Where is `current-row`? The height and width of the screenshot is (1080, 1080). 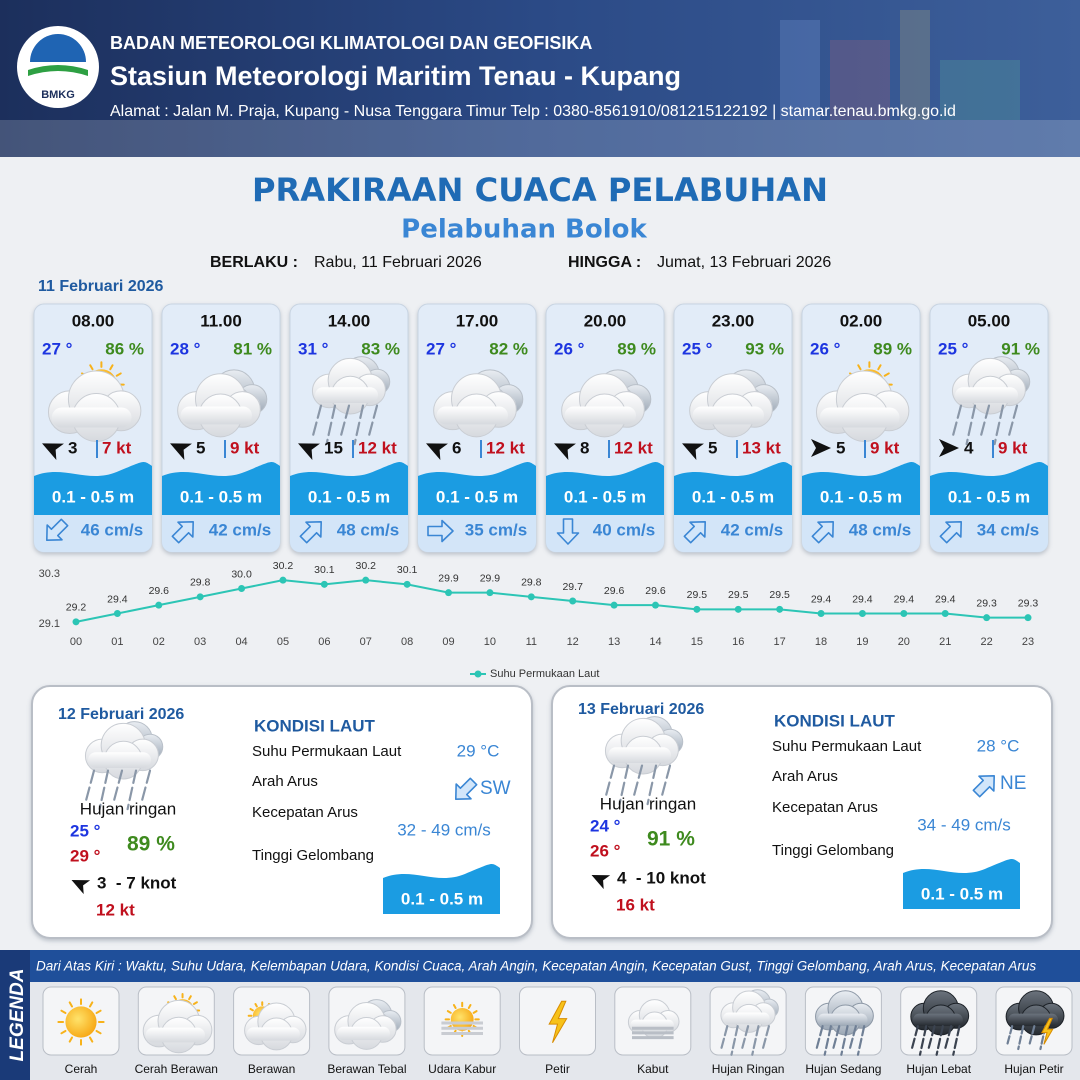 current-row is located at coordinates (93, 528).